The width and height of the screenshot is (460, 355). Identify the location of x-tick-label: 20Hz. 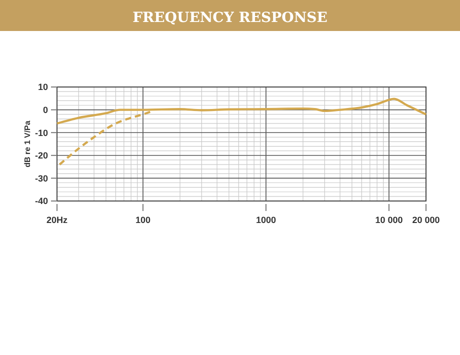
(57, 220).